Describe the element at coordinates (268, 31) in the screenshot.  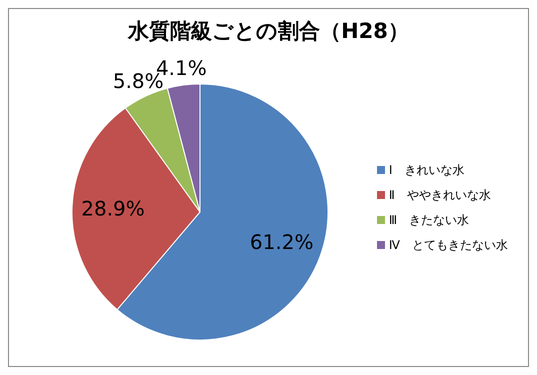
I see `chart-title: 水質階級ごとの割合（H28）` at that location.